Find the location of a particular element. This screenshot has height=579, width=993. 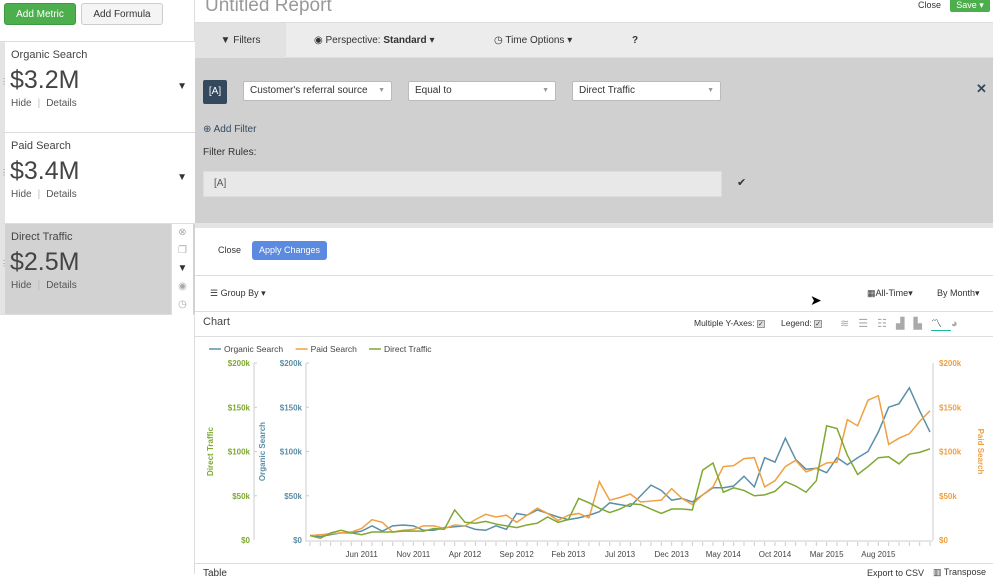

metric-card-paid-search: ⋮ Paid Search $3.4M Hide | Details ▼ is located at coordinates (97, 178).